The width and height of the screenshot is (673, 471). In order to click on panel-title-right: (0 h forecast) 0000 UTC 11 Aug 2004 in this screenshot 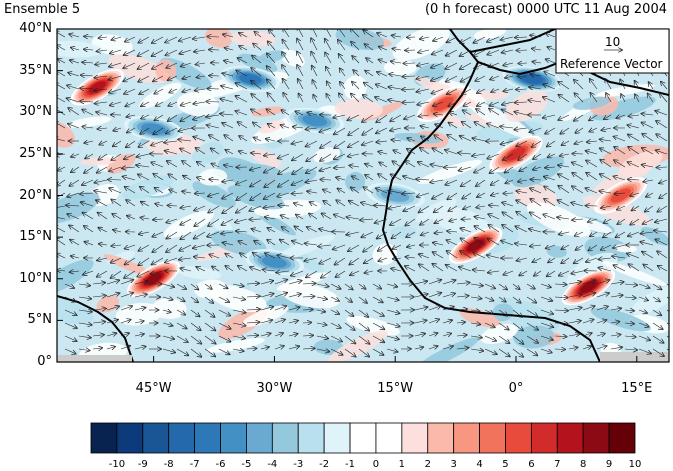, I will do `click(545, 9)`.